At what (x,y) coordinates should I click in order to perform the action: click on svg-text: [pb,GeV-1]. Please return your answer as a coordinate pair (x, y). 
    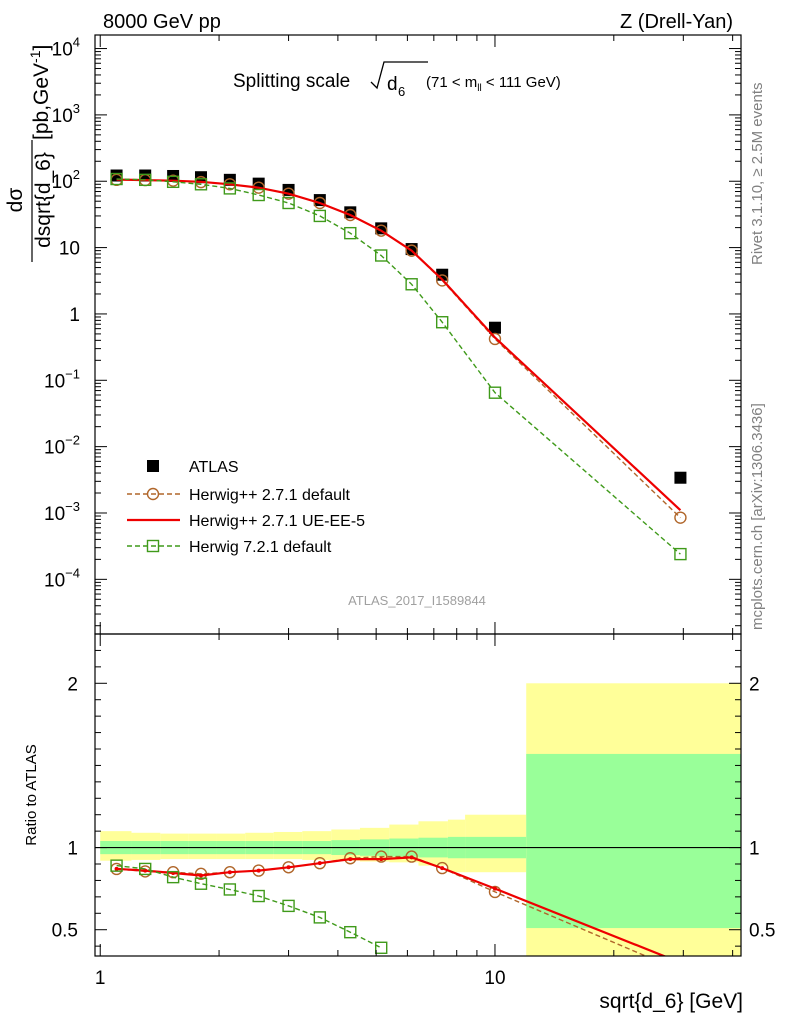
    Looking at the image, I should click on (40, 92).